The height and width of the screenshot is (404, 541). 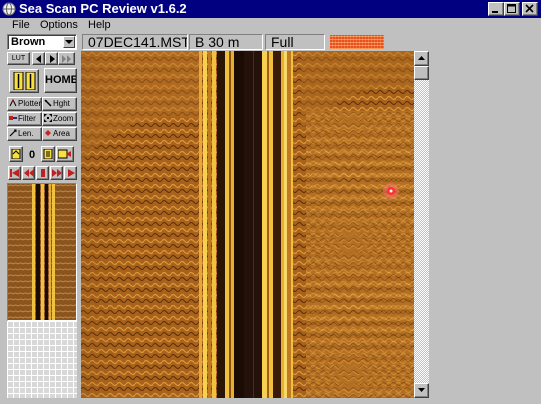 What do you see at coordinates (13, 103) in the screenshot?
I see `plotter-icon` at bounding box center [13, 103].